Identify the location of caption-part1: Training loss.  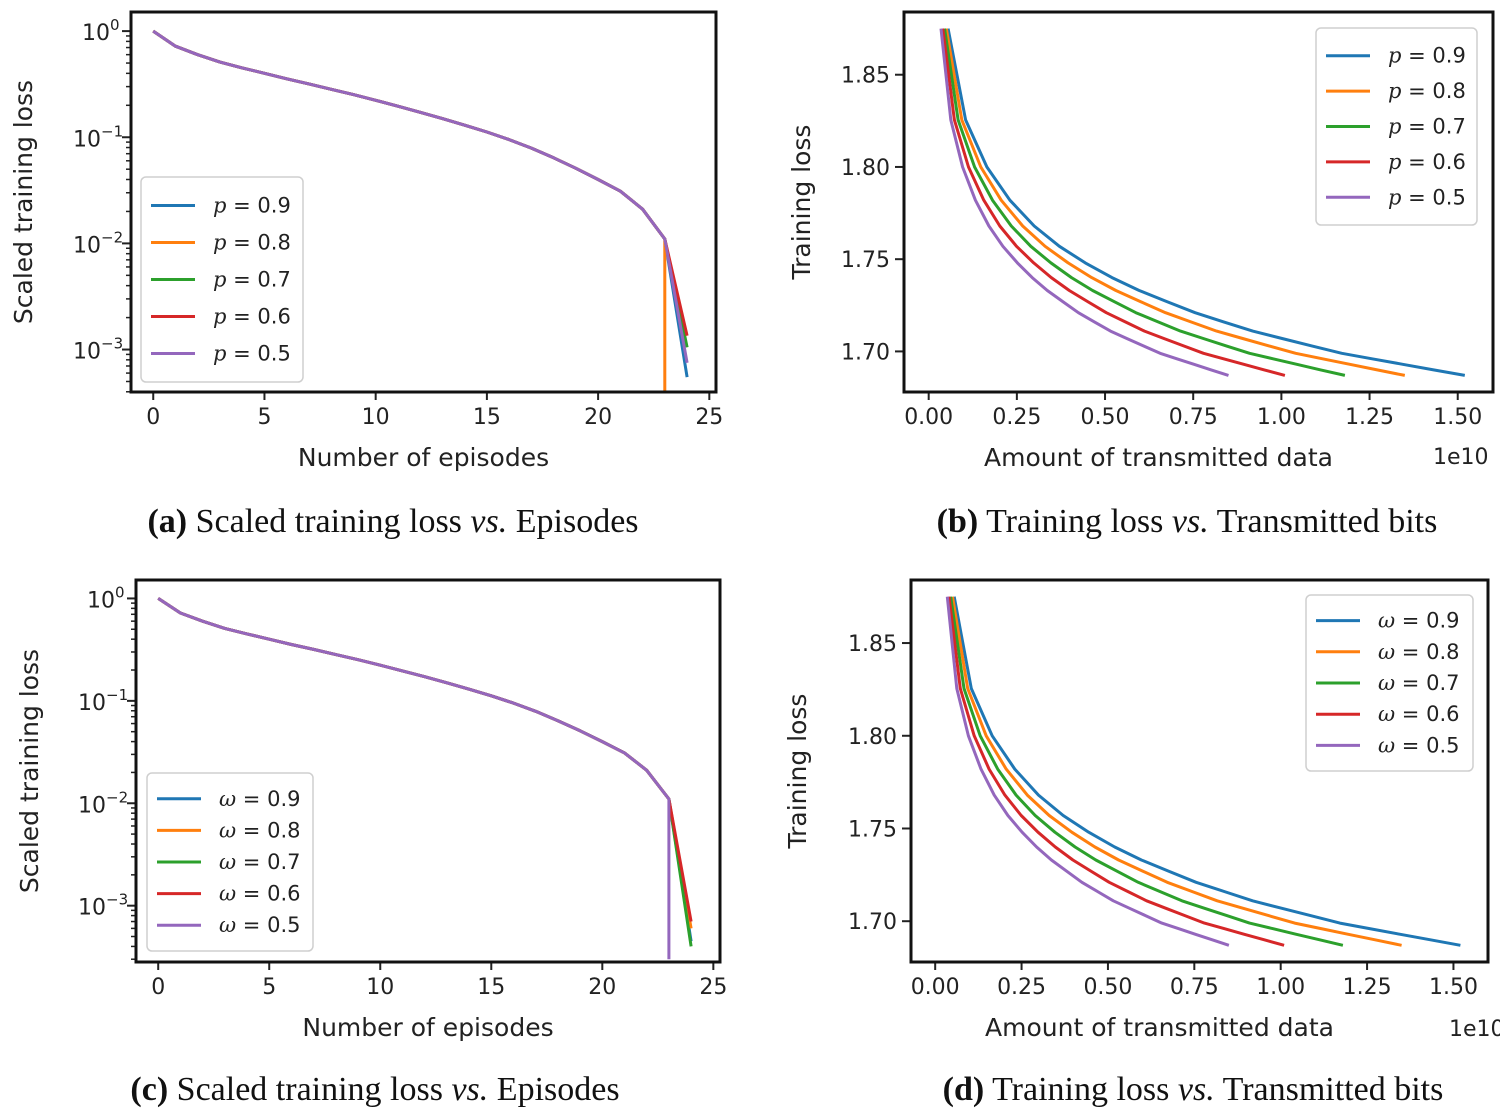
(1081, 1089).